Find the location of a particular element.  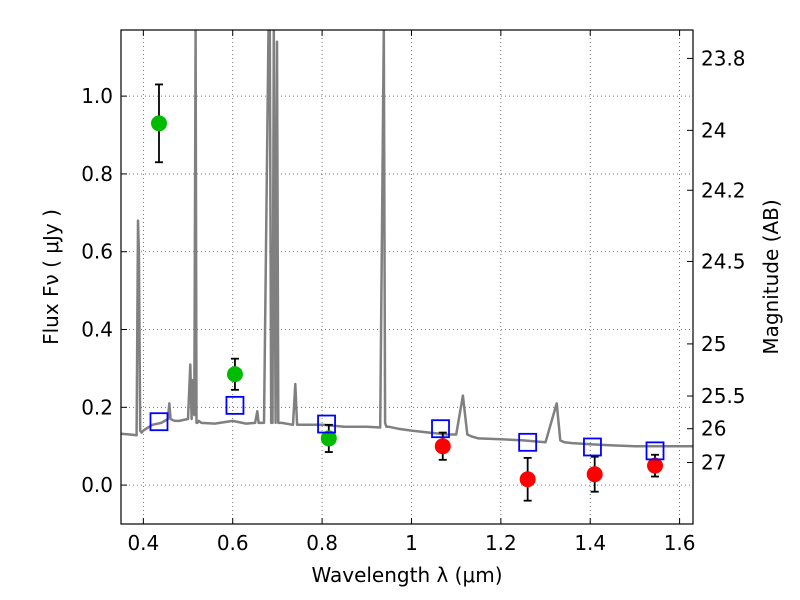

y2-tick-label: 24.5 is located at coordinates (723, 261).